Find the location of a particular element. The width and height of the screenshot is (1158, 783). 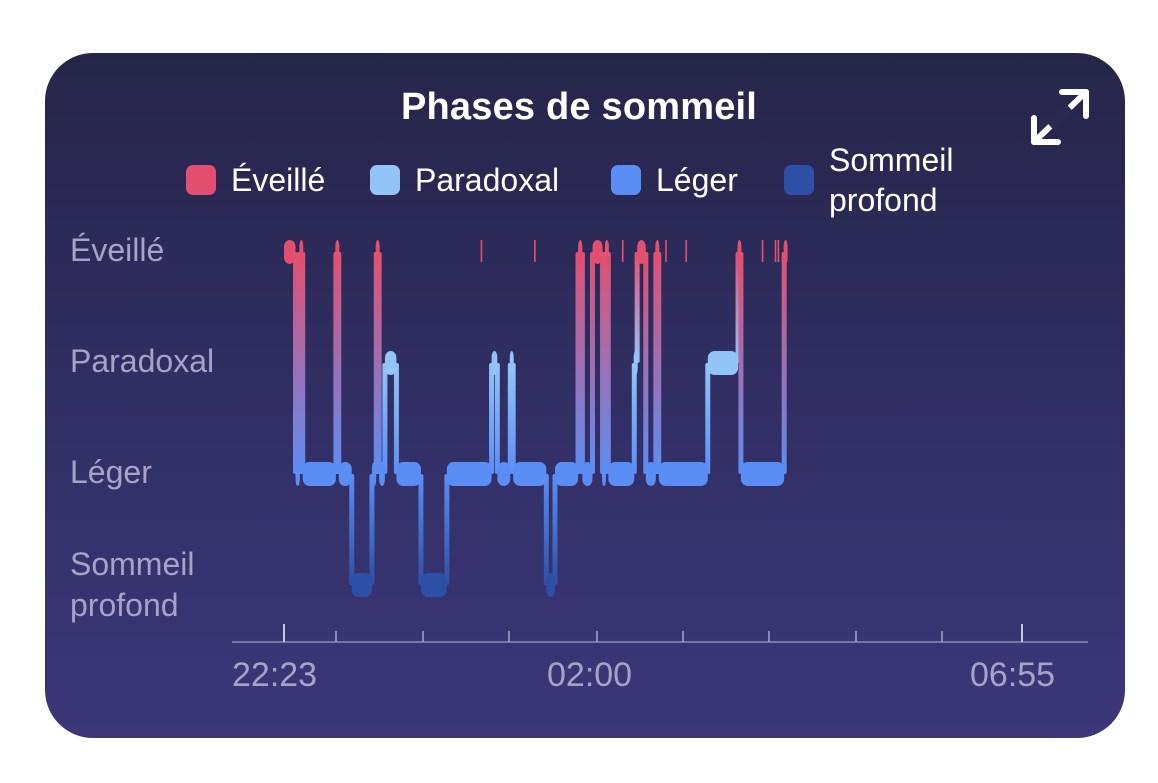

legend-label-rem: Paradoxal is located at coordinates (487, 180).